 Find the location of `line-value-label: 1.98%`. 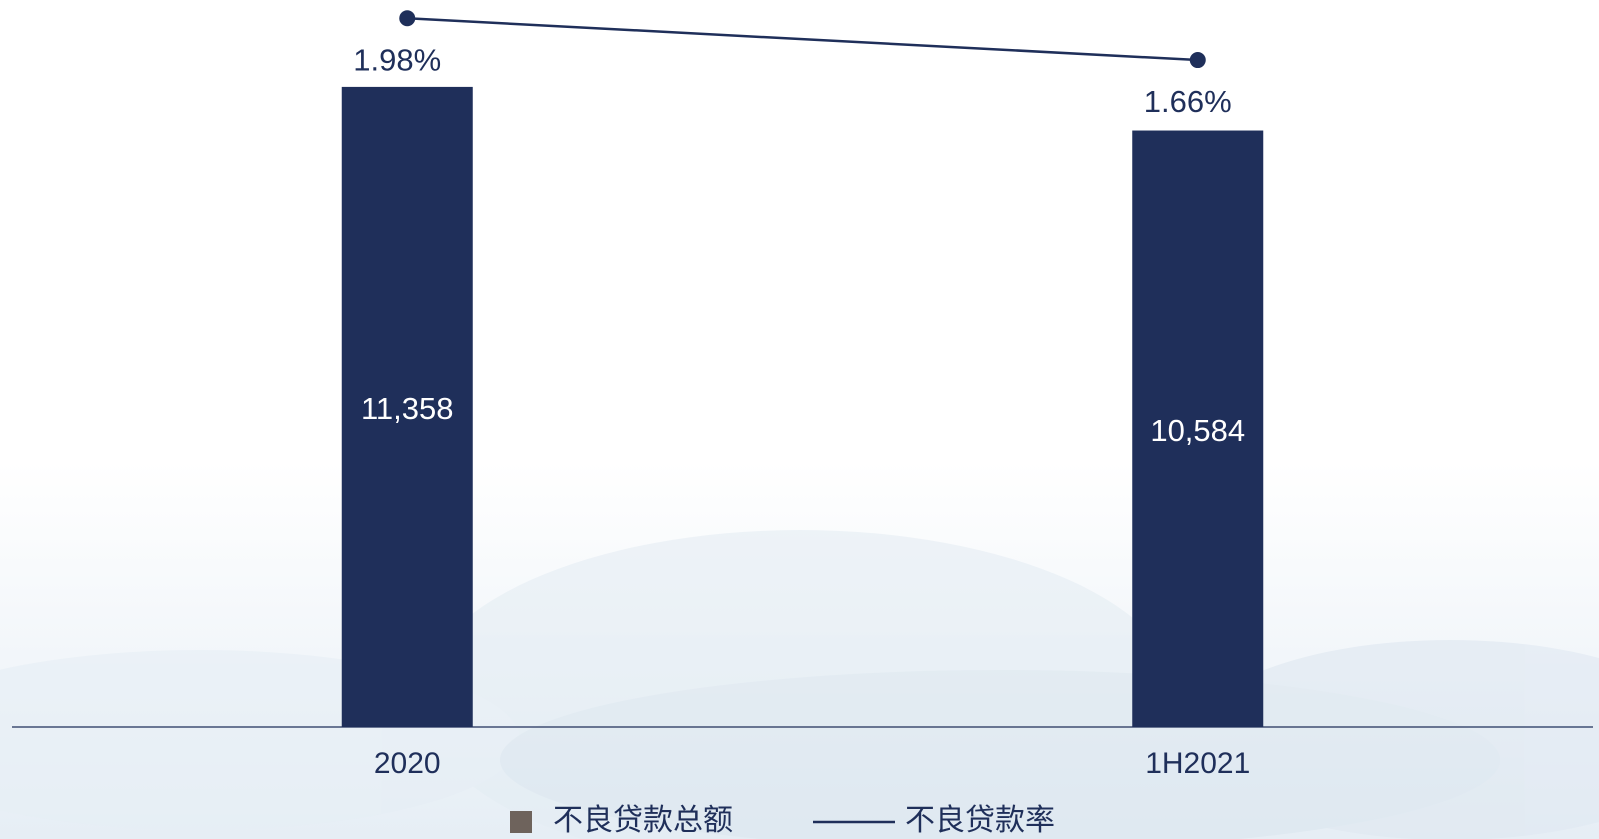

line-value-label: 1.98% is located at coordinates (397, 59).